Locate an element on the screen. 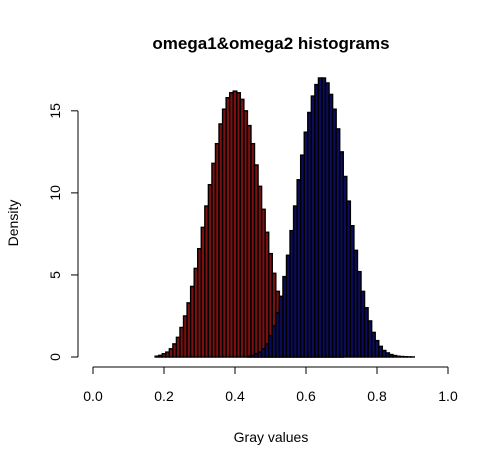  y-axis-label: Density is located at coordinates (13, 223).